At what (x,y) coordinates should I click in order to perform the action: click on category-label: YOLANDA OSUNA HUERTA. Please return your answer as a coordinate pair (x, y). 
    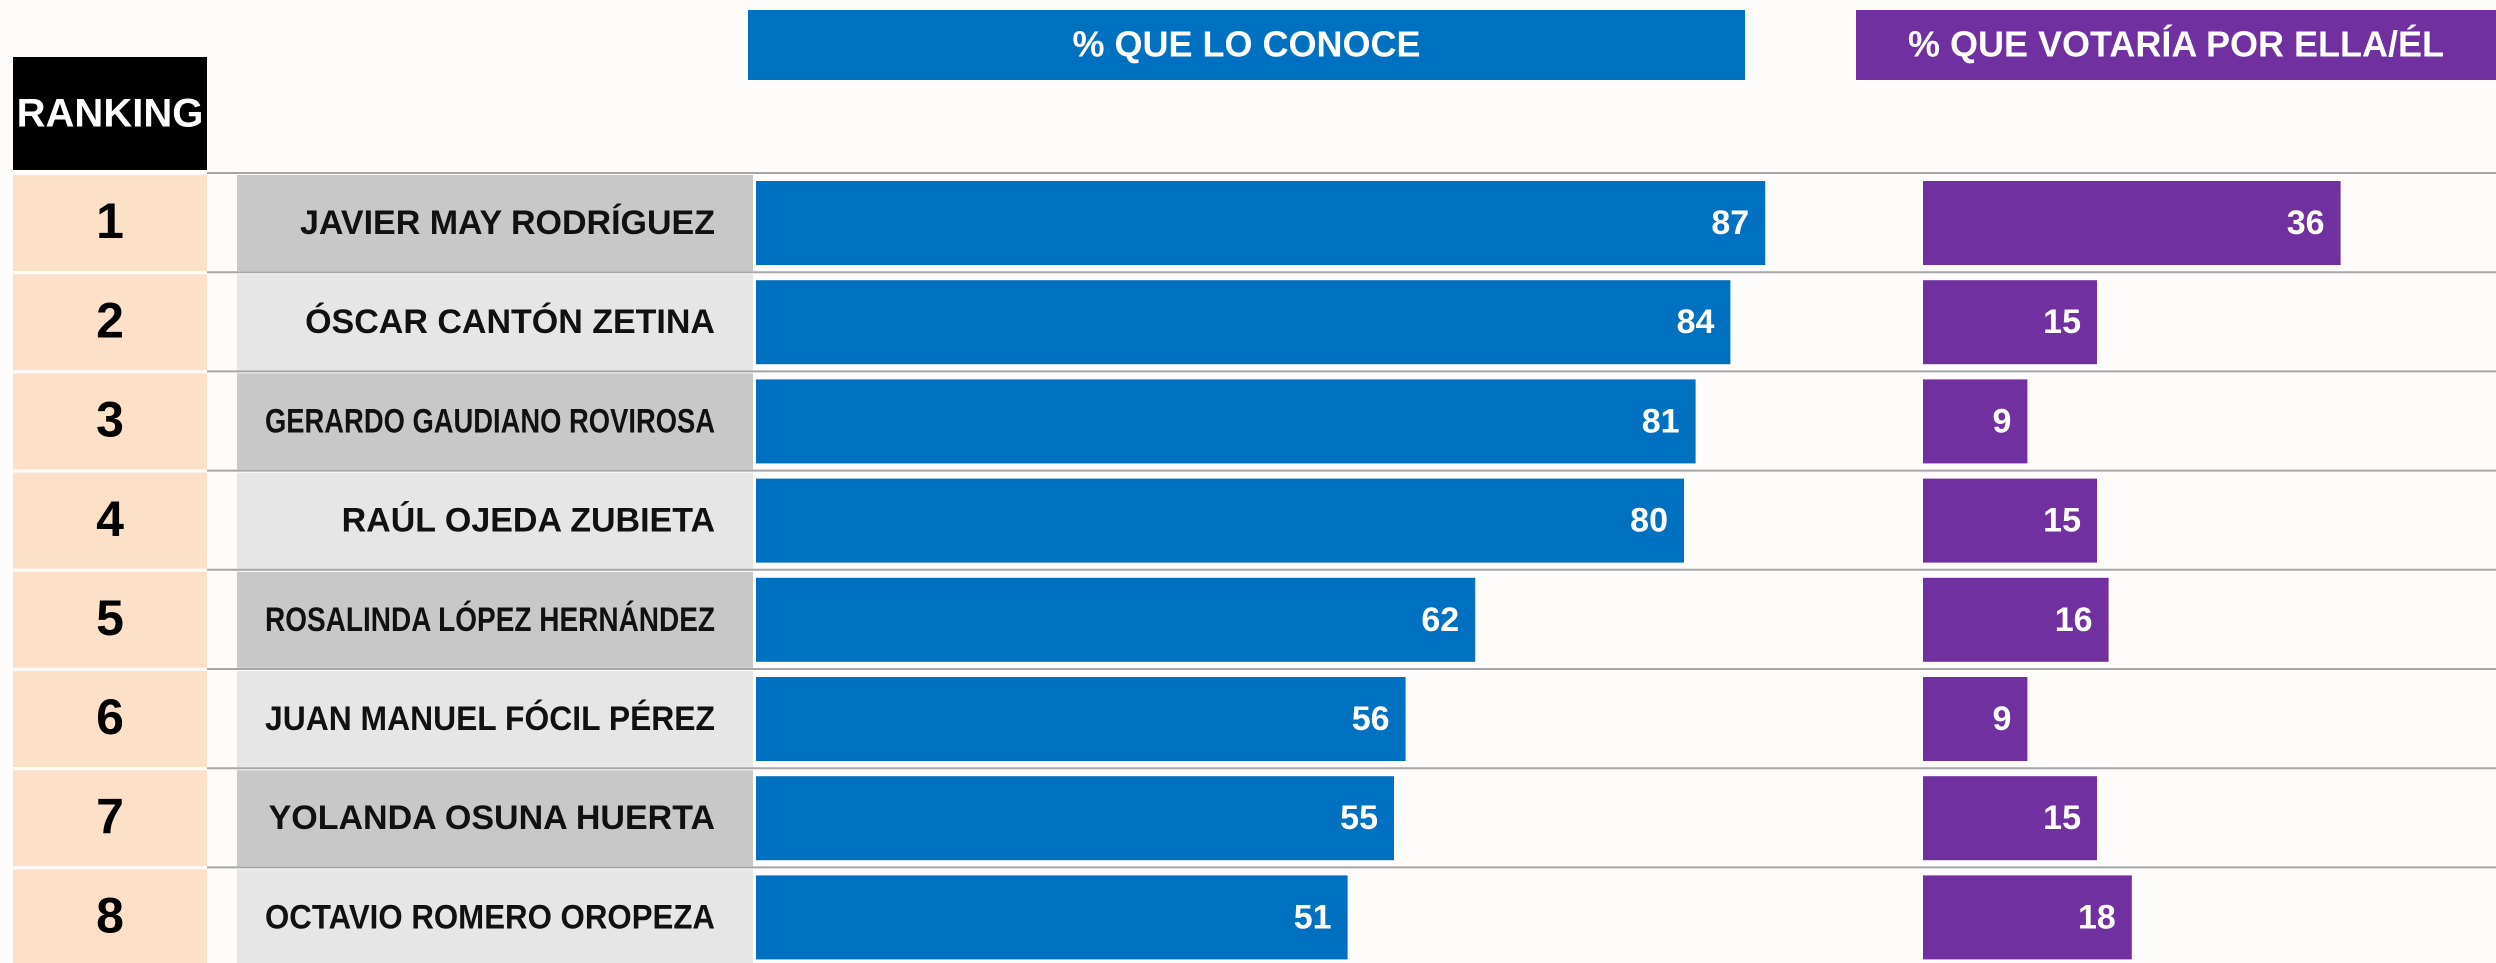
    Looking at the image, I should click on (492, 818).